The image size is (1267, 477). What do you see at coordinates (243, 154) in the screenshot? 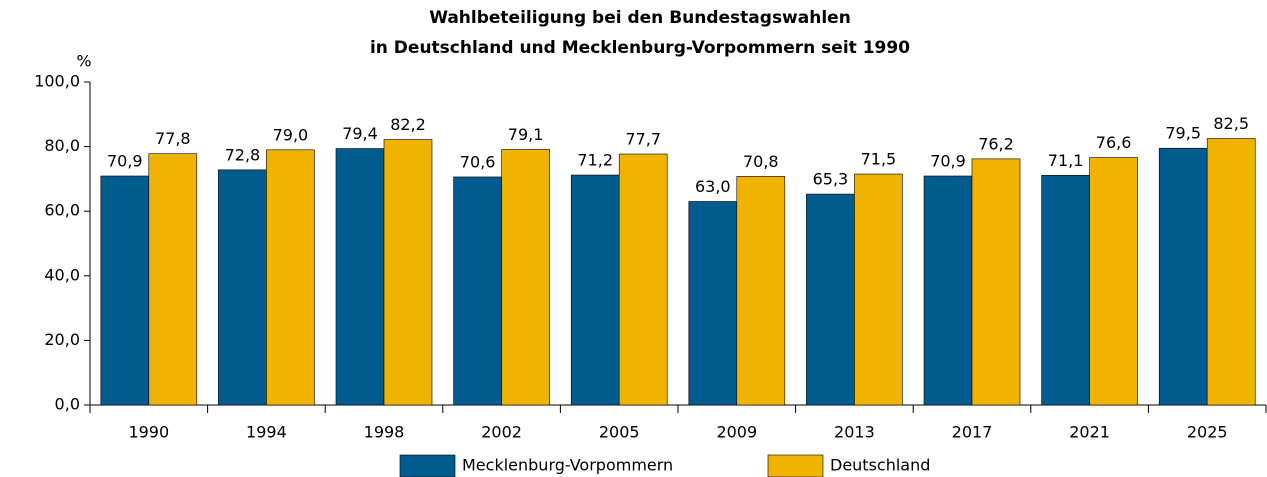
I see `value-label: 72,8` at bounding box center [243, 154].